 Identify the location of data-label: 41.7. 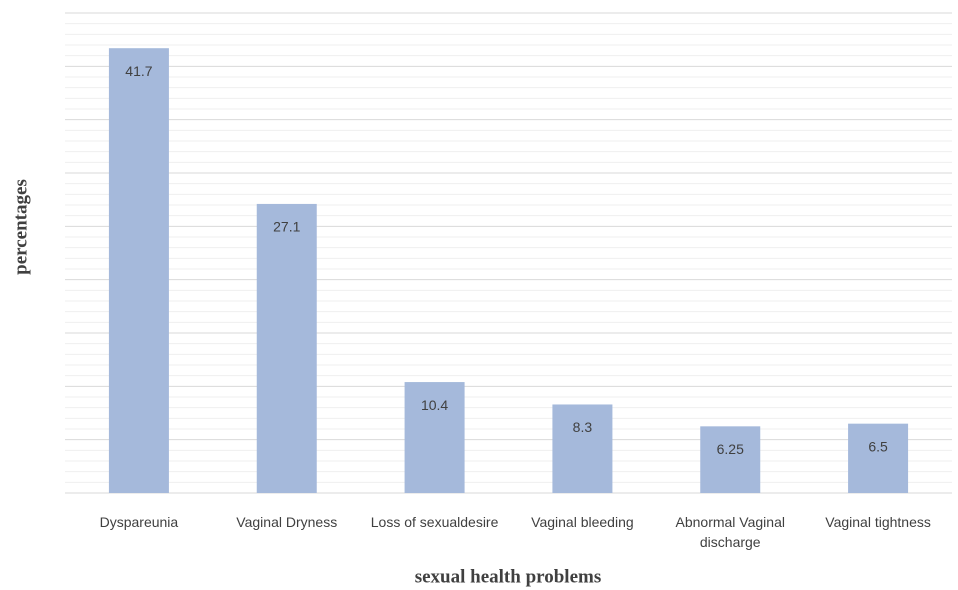
(138, 71).